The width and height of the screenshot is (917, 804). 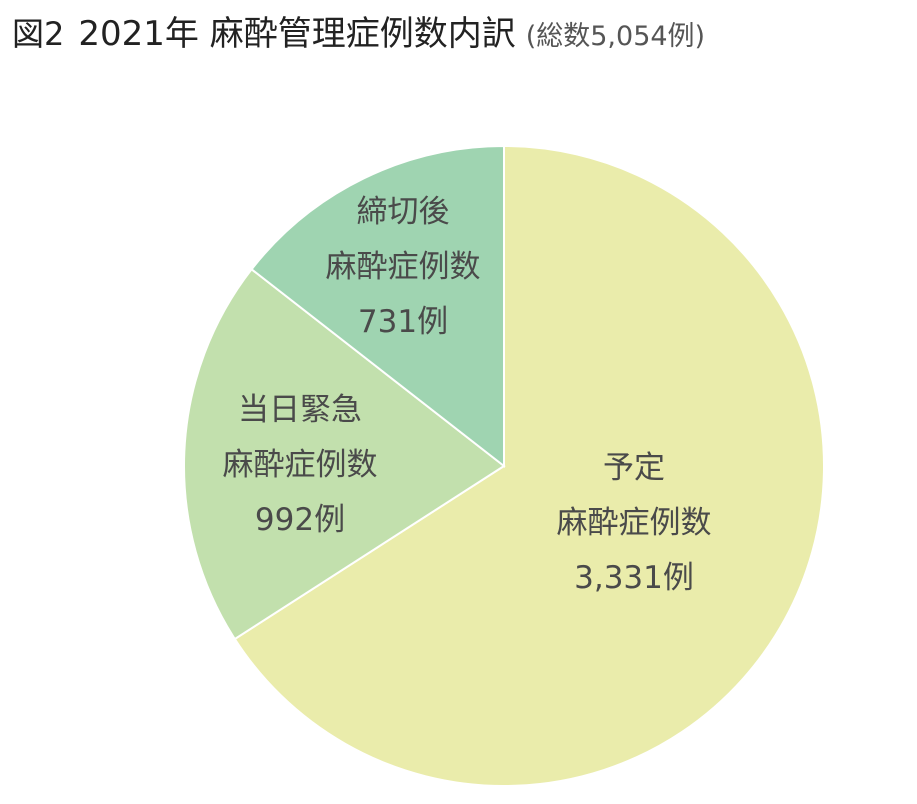 I want to click on slice-label-line: 予定, so click(x=634, y=468).